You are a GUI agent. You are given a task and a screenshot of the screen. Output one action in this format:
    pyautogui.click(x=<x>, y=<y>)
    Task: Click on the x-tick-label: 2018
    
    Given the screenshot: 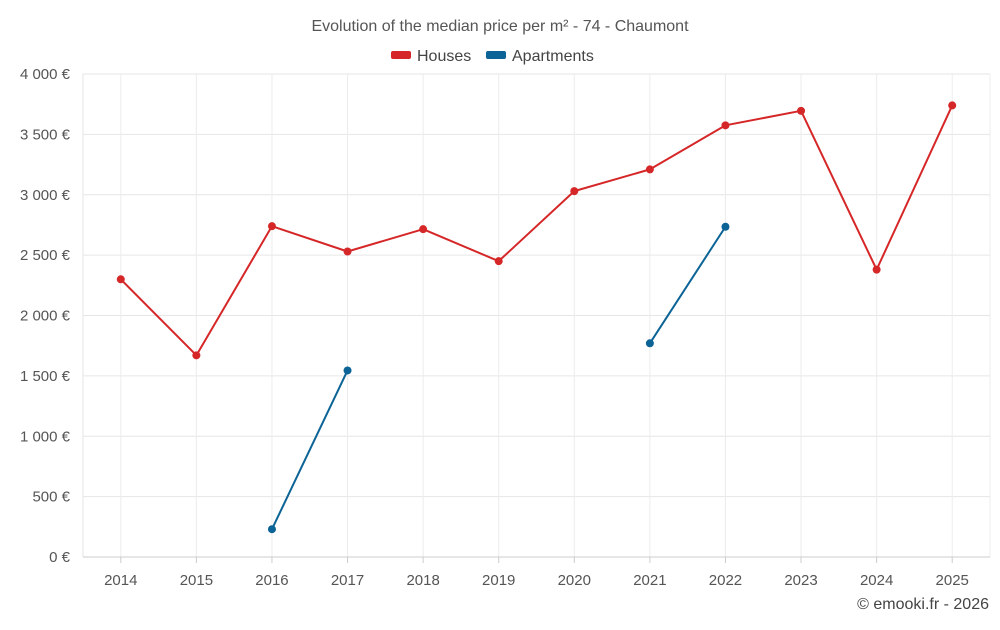 What is the action you would take?
    pyautogui.click(x=422, y=580)
    